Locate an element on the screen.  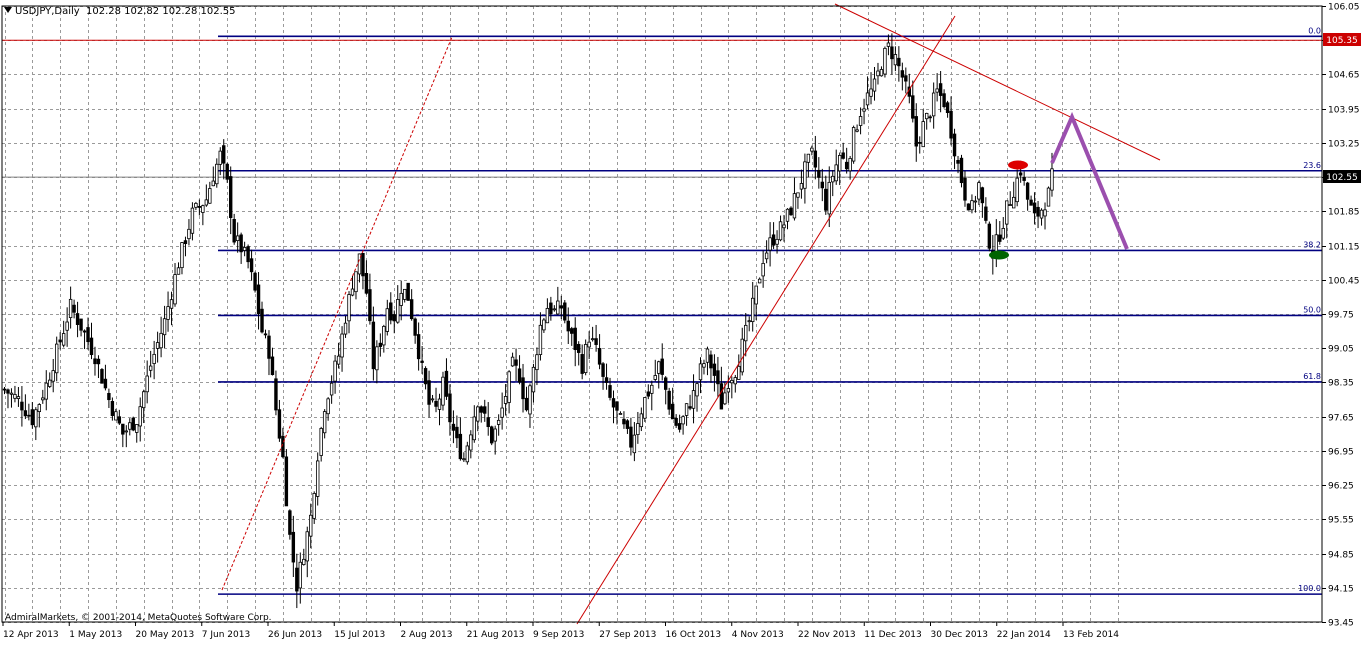
y-tick-label: 95.55 is located at coordinates (1341, 521).